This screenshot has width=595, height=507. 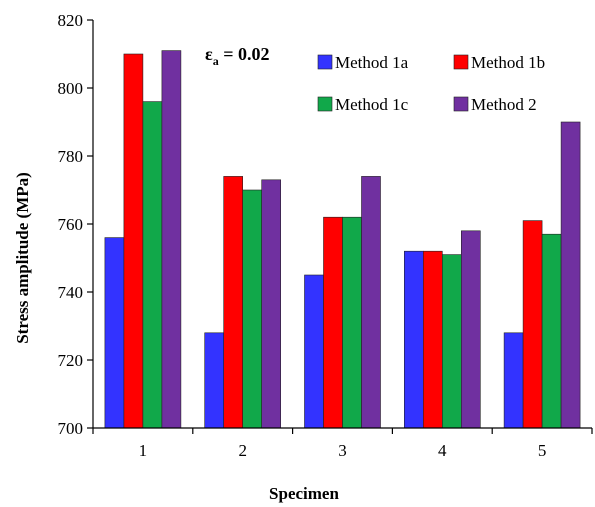 I want to click on x-tick-label: 2, so click(x=242, y=450).